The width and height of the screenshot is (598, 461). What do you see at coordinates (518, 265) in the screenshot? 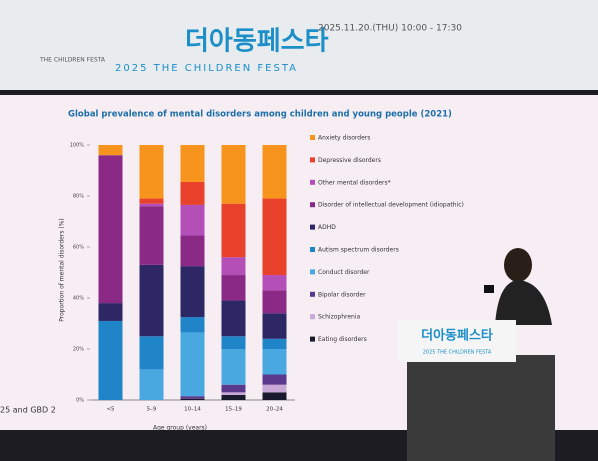
I see `speaker-head` at bounding box center [518, 265].